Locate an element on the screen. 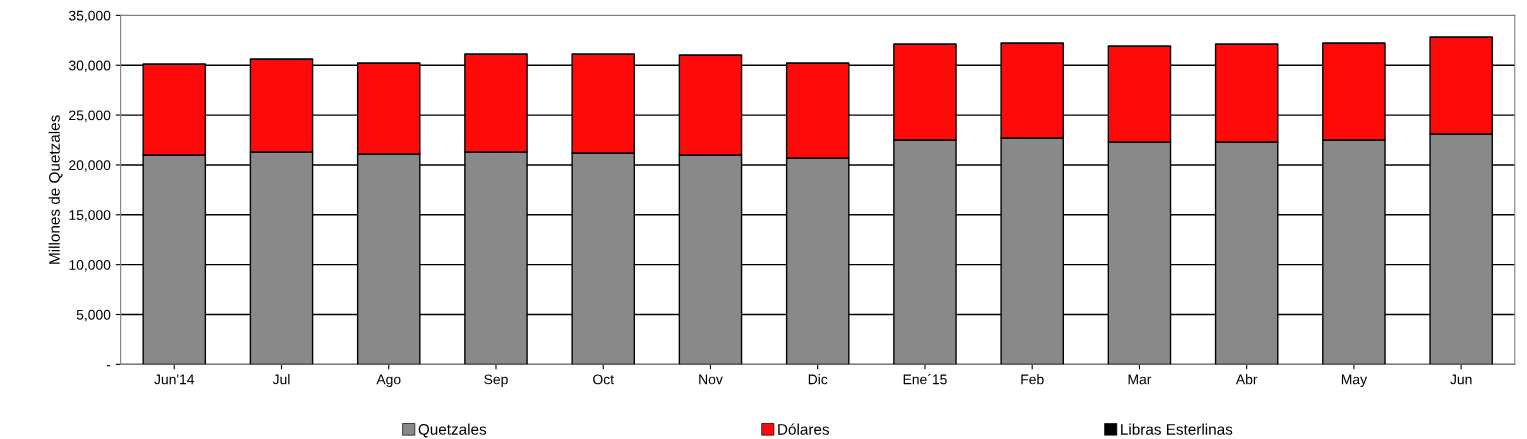 The image size is (1527, 439). x-tick-label: Jul is located at coordinates (281, 379).